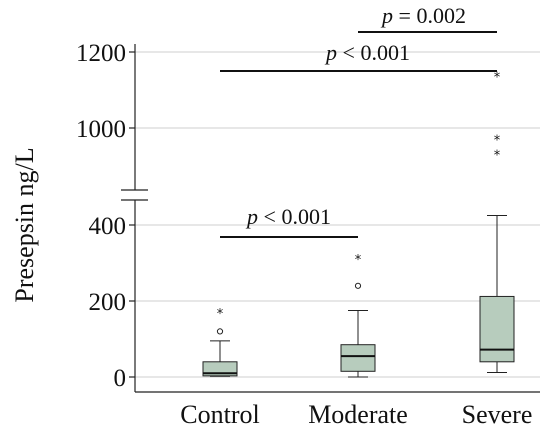 This screenshot has width=550, height=435. I want to click on y-tick-label: 1200, so click(101, 53).